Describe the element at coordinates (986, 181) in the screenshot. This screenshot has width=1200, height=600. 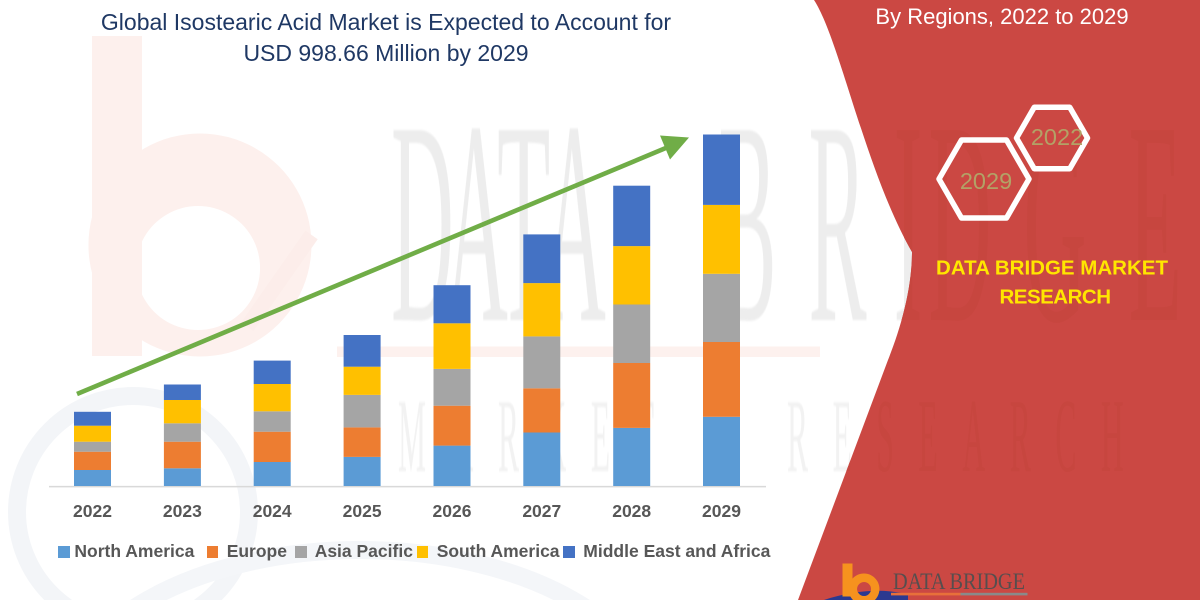
I see `svg-text: 2029` at that location.